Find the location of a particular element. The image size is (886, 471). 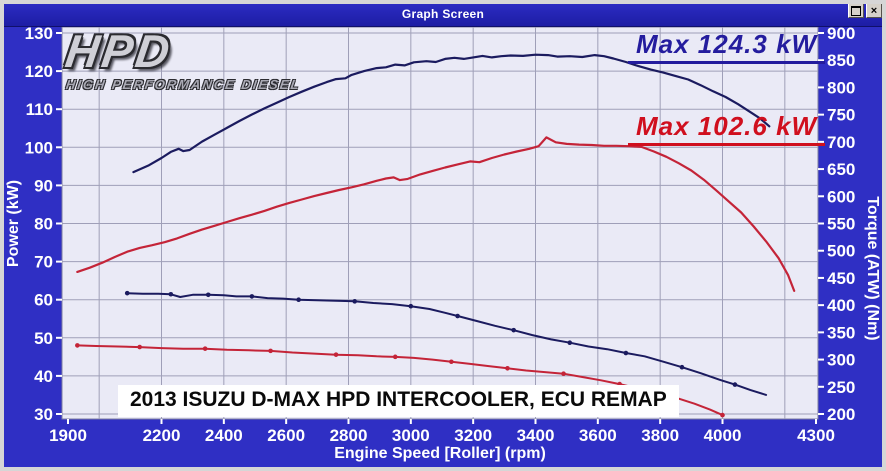

svg-text: 2400 is located at coordinates (224, 435).